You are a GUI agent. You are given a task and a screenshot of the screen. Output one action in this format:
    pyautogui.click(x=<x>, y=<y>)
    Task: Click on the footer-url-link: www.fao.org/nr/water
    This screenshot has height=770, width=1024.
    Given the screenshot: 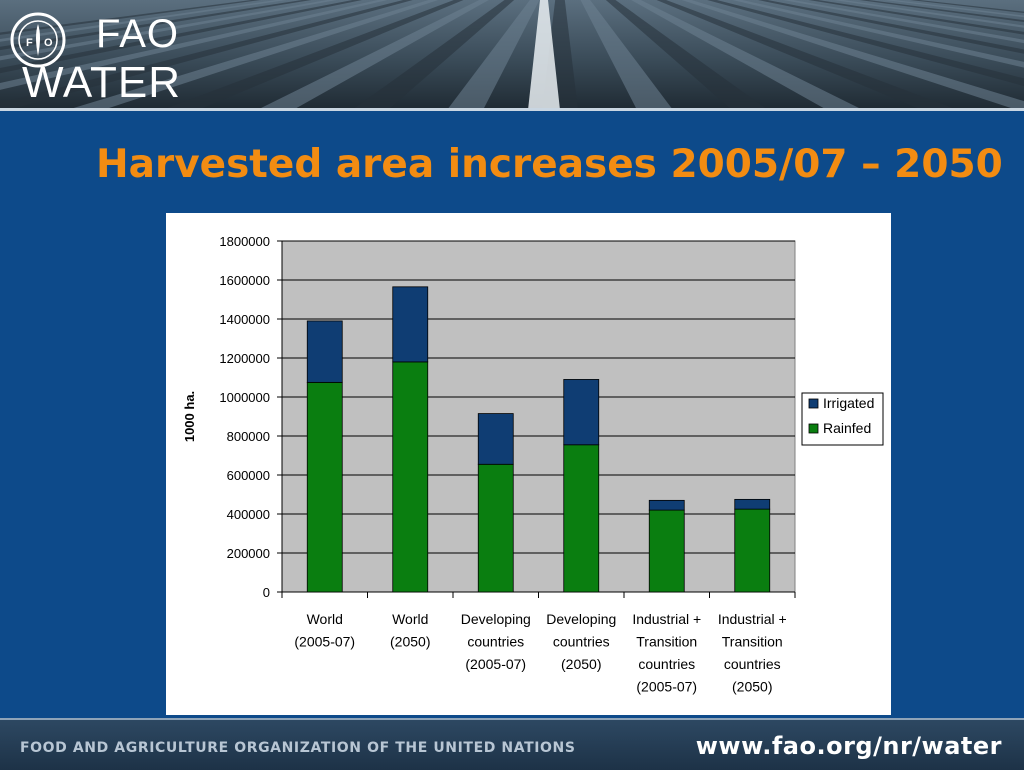 What is the action you would take?
    pyautogui.click(x=848, y=746)
    